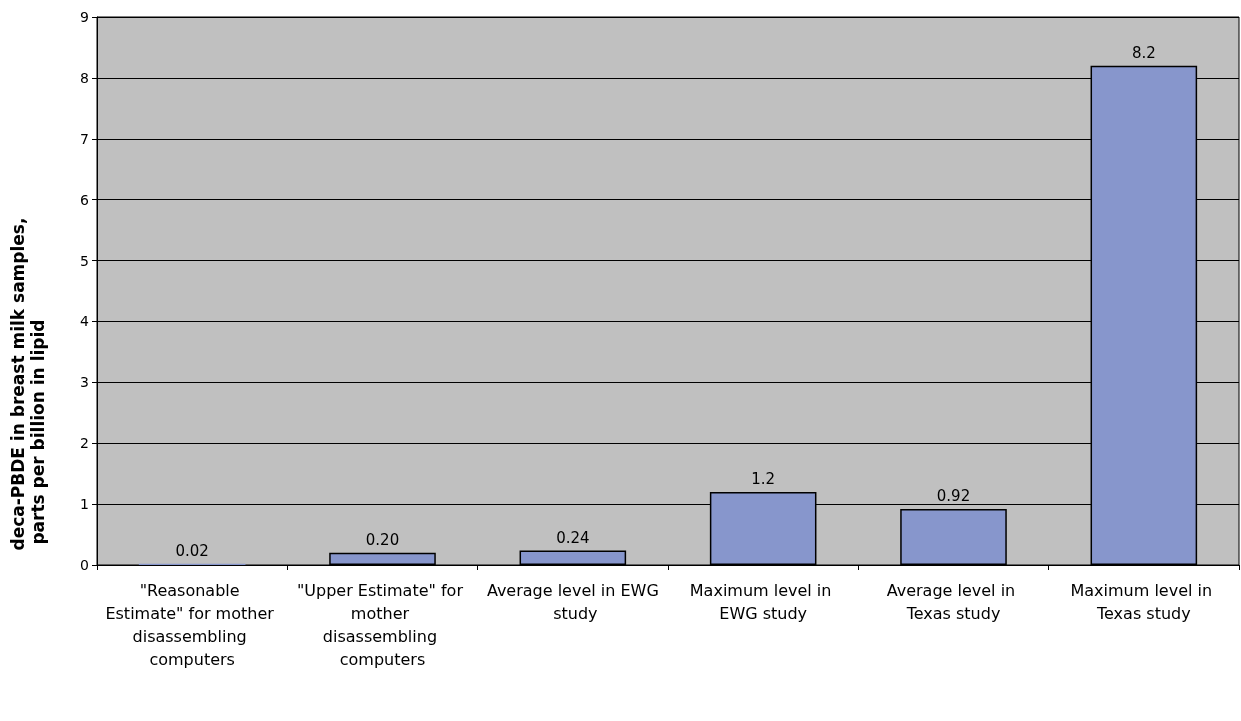  I want to click on x-tick-label: Maximum level in Texas study, so click(1144, 602).